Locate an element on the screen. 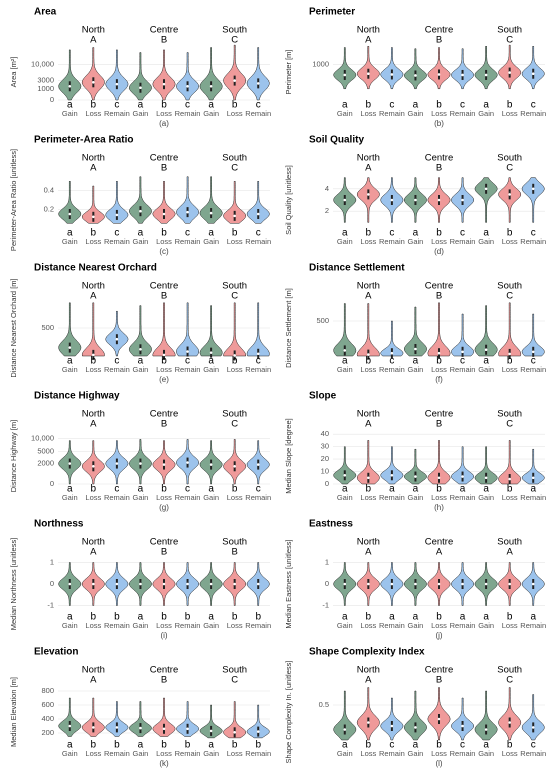 The width and height of the screenshot is (550, 771). y-tick-label: 10,000 is located at coordinates (42, 437).